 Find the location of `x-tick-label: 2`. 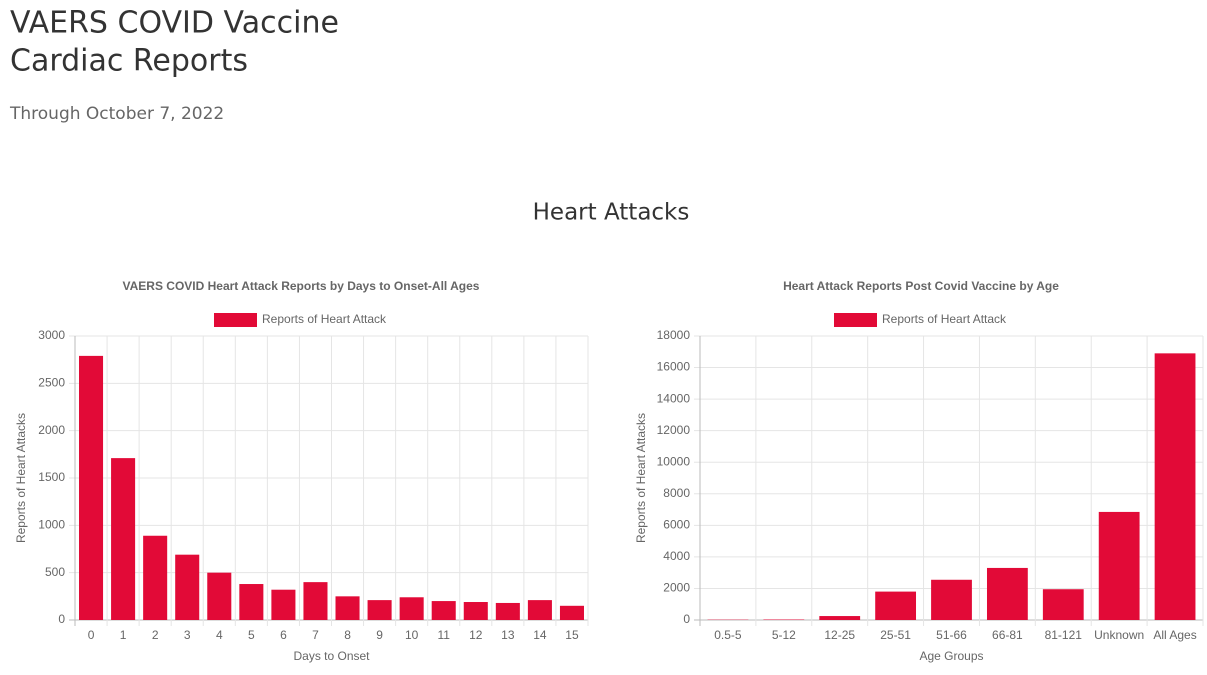

x-tick-label: 2 is located at coordinates (155, 635).